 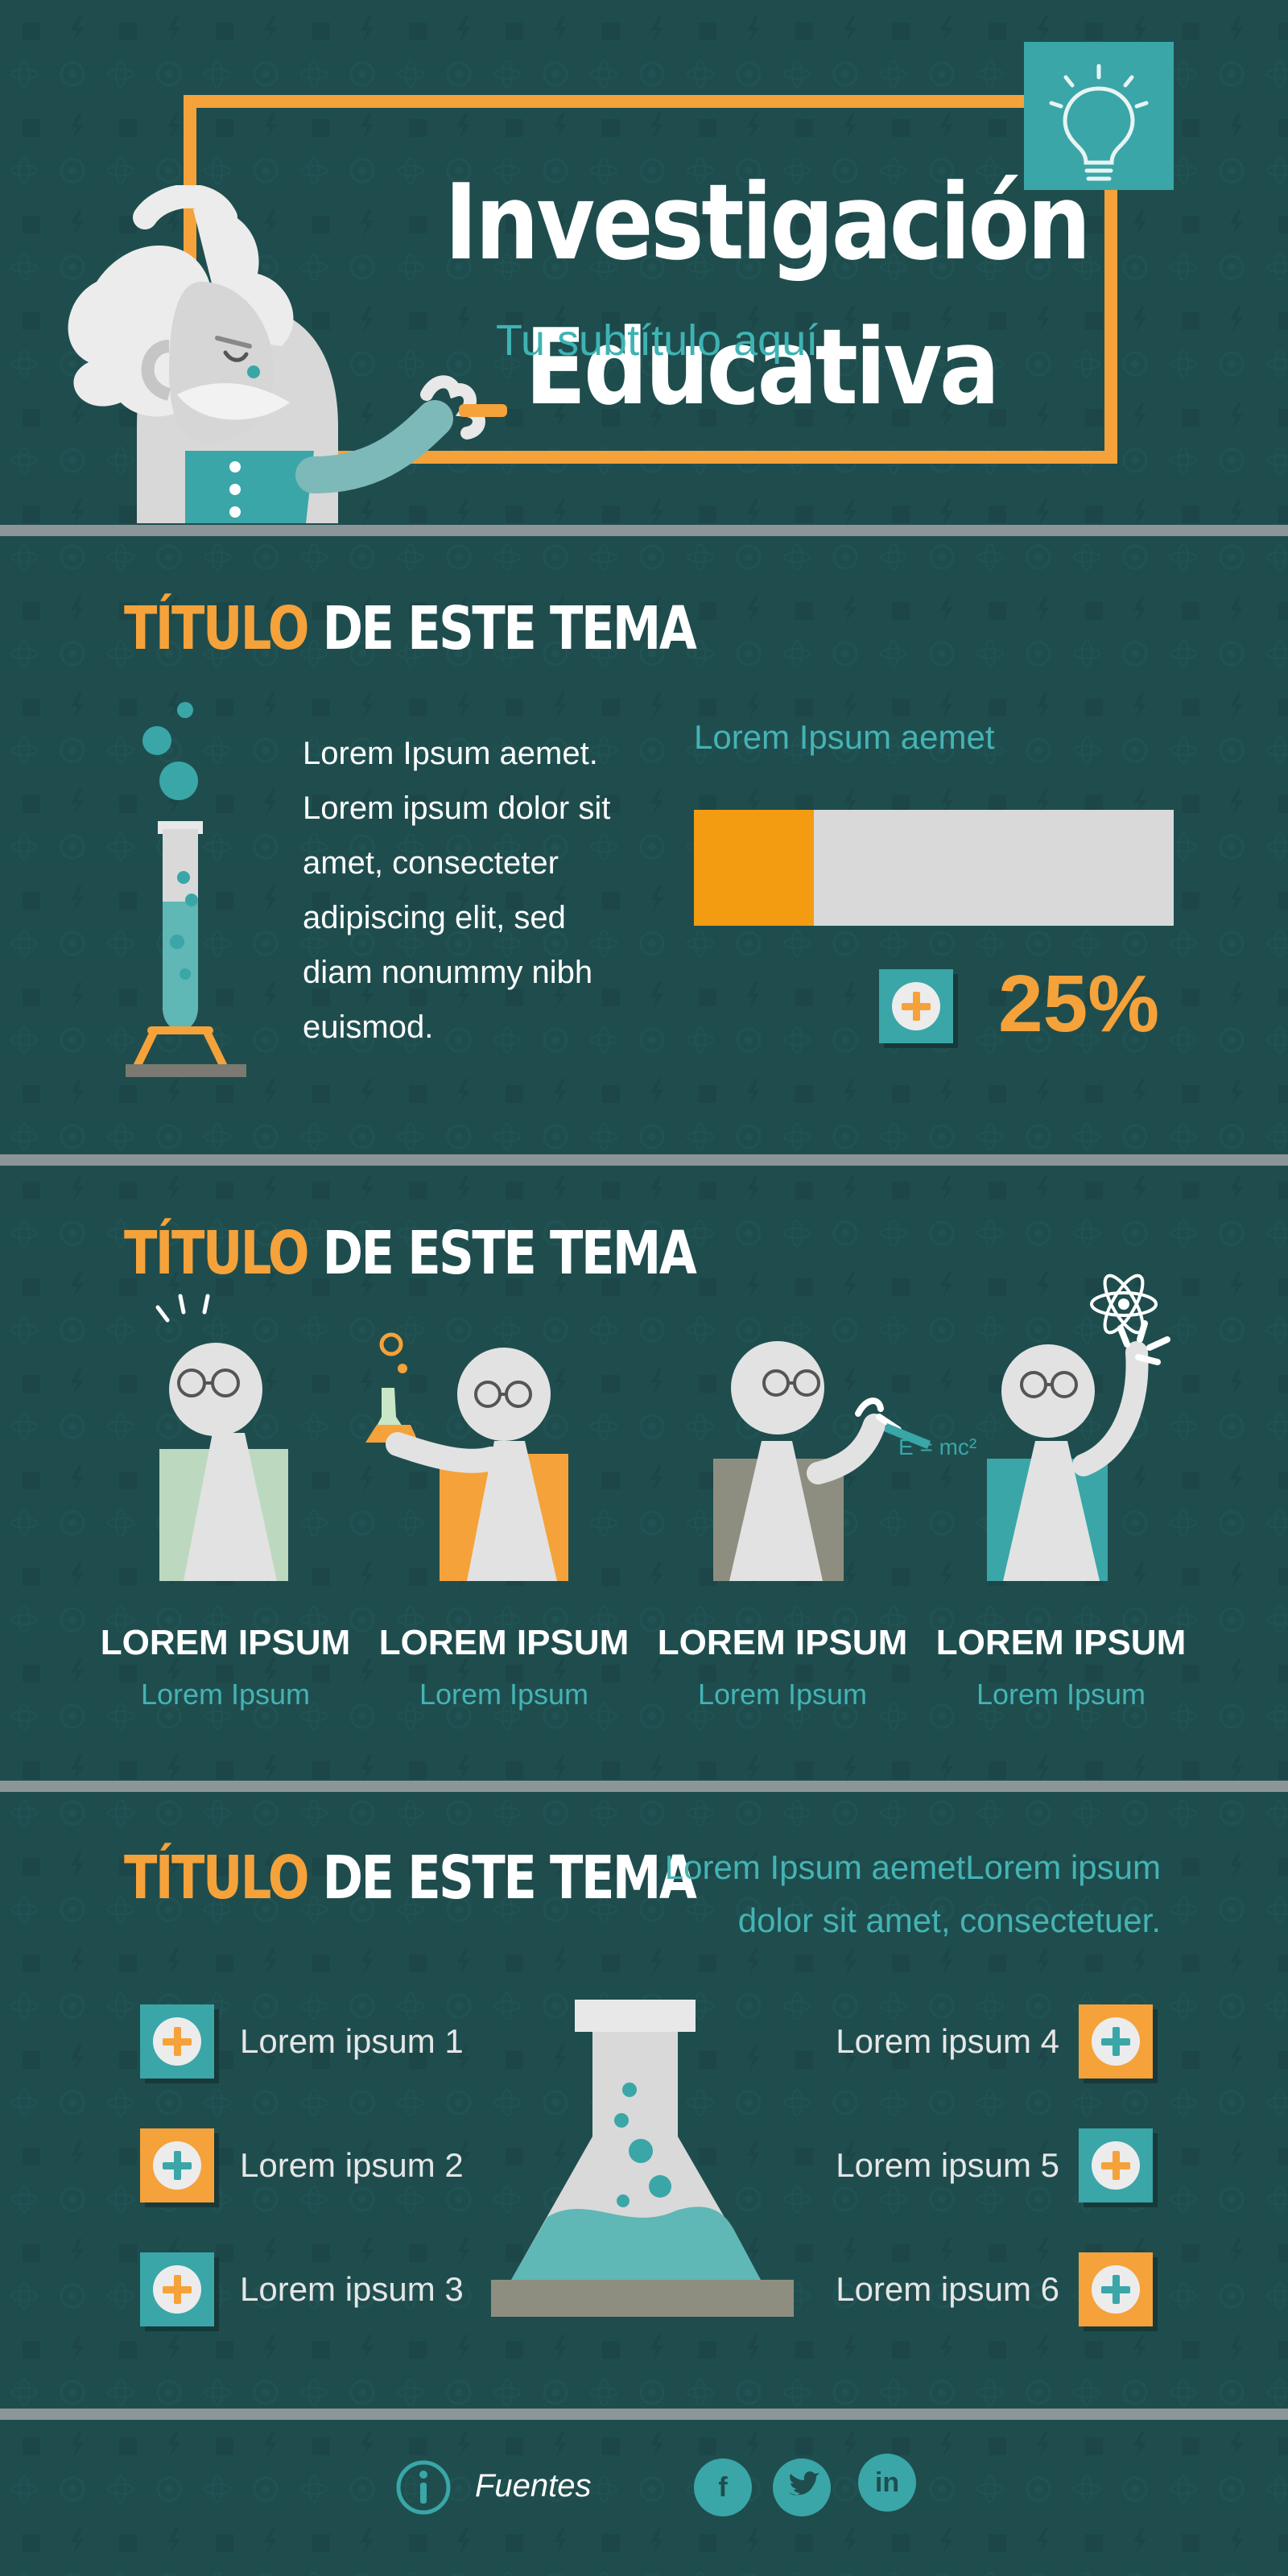 I want to click on list-item-4: Lorem ipsum 4, so click(x=947, y=2041).